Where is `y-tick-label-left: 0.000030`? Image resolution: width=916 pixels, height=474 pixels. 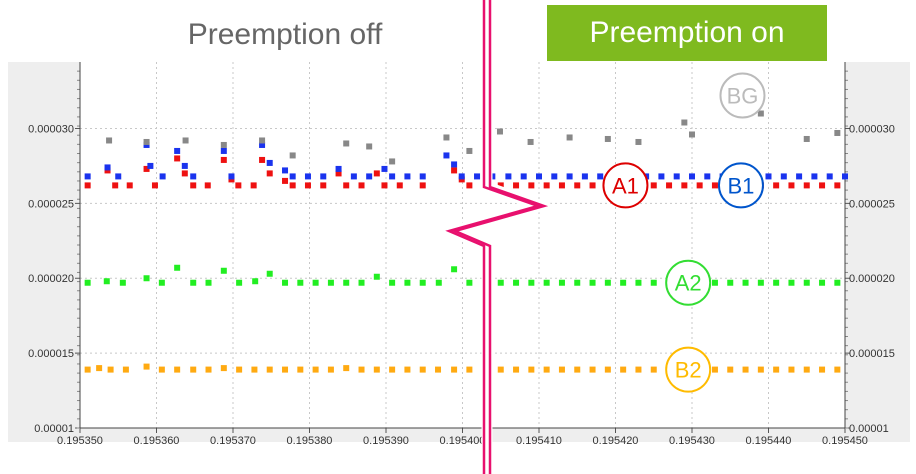
y-tick-label-left: 0.000030 is located at coordinates (51, 129).